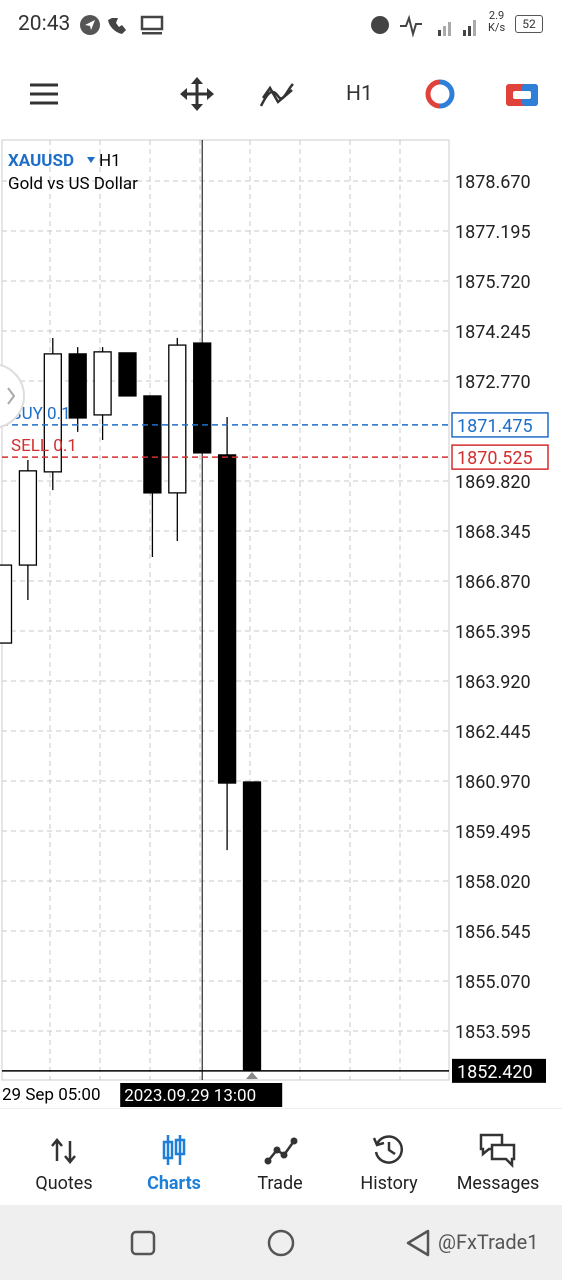 This screenshot has height=1280, width=562. I want to click on system-nav-icons, so click(280, 1243).